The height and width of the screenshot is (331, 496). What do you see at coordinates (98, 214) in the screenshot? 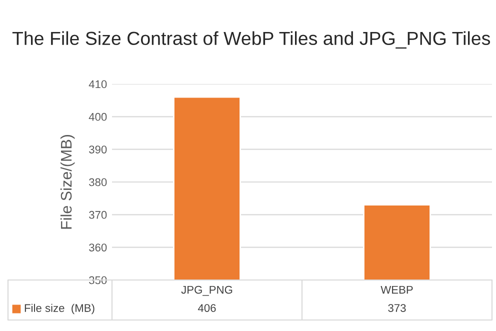
I see `y-tick-label: 370` at bounding box center [98, 214].